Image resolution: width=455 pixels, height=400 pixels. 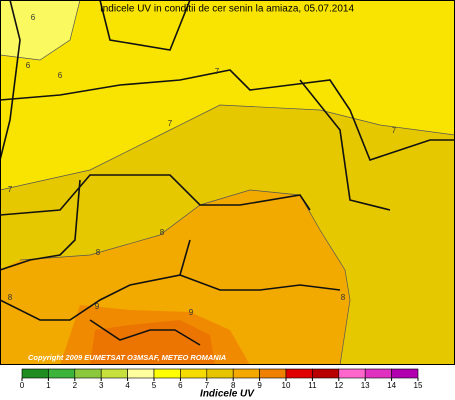 I want to click on tick-label: 13, so click(x=365, y=385).